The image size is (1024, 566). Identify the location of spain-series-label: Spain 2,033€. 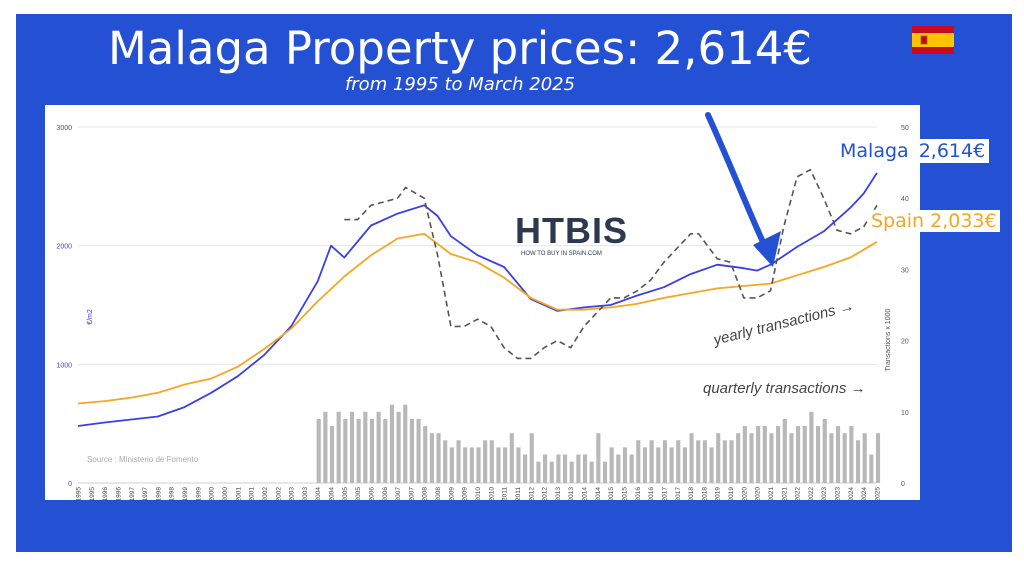
(934, 221).